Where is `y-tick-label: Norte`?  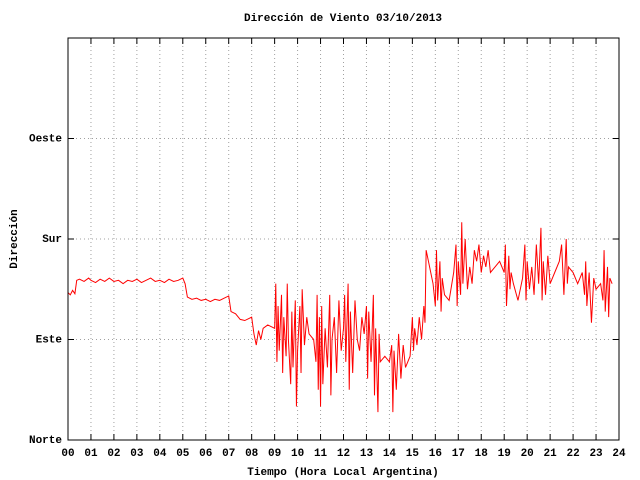 y-tick-label: Norte is located at coordinates (45, 441).